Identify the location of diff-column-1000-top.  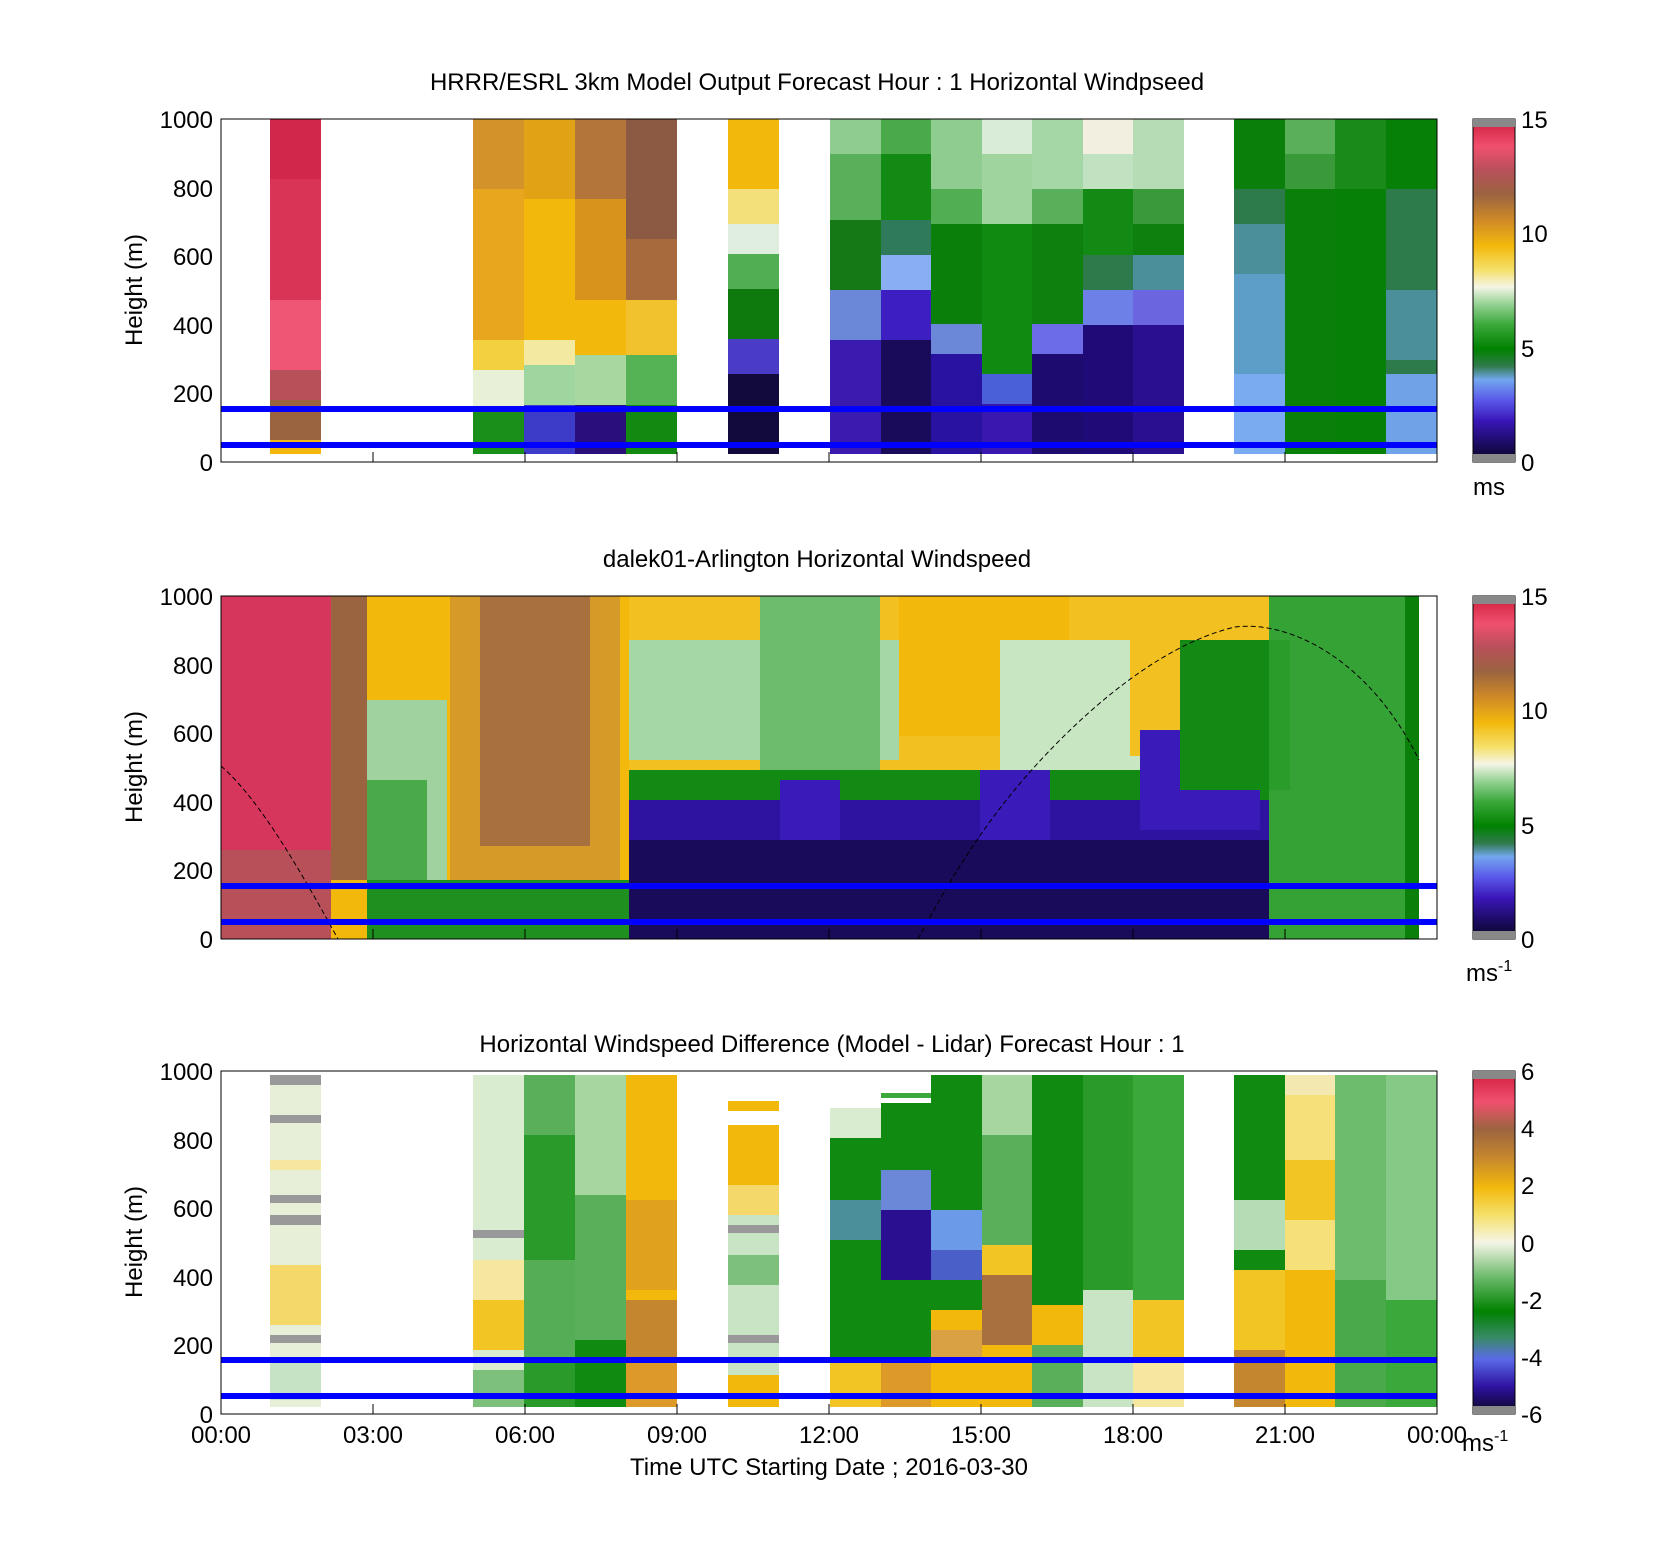
(753, 1106).